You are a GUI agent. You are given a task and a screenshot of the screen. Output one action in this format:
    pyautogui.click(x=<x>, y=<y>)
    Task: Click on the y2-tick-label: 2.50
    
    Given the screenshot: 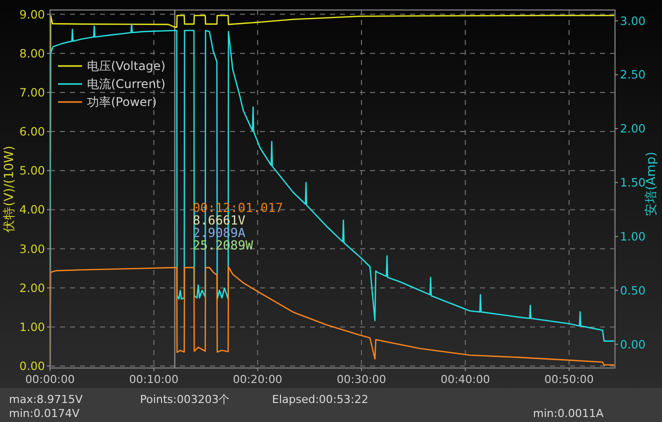 What is the action you would take?
    pyautogui.click(x=633, y=75)
    